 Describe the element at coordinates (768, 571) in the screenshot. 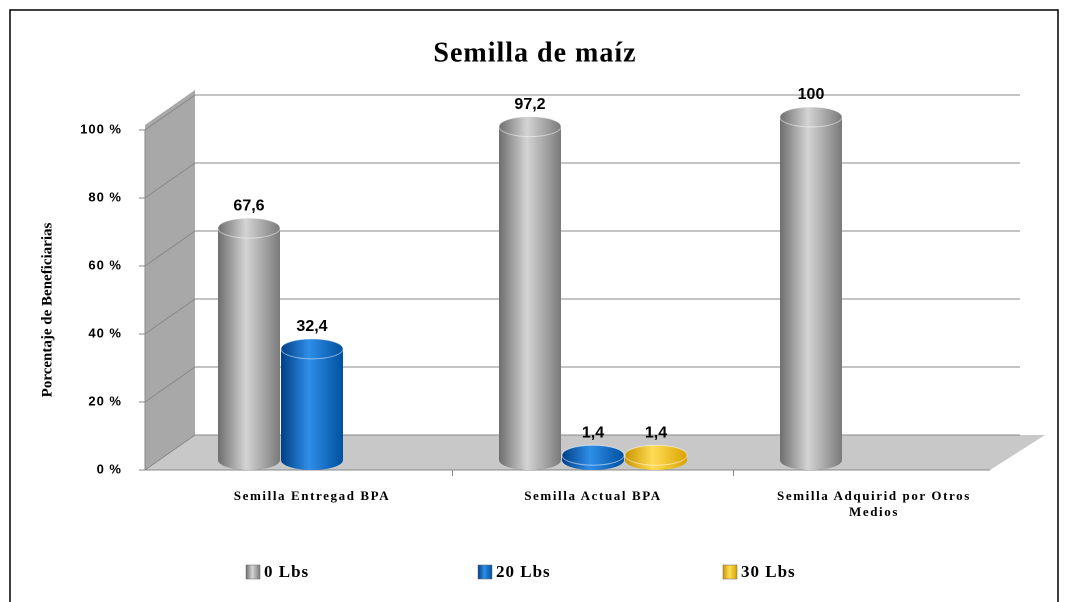

I see `legend-label: 30 Lbs` at that location.